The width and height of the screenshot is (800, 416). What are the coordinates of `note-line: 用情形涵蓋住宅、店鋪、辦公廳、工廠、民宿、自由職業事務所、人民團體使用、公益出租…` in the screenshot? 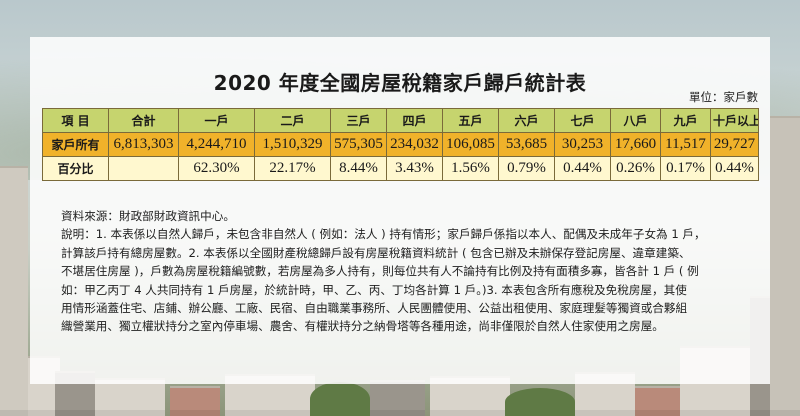 It's located at (374, 308).